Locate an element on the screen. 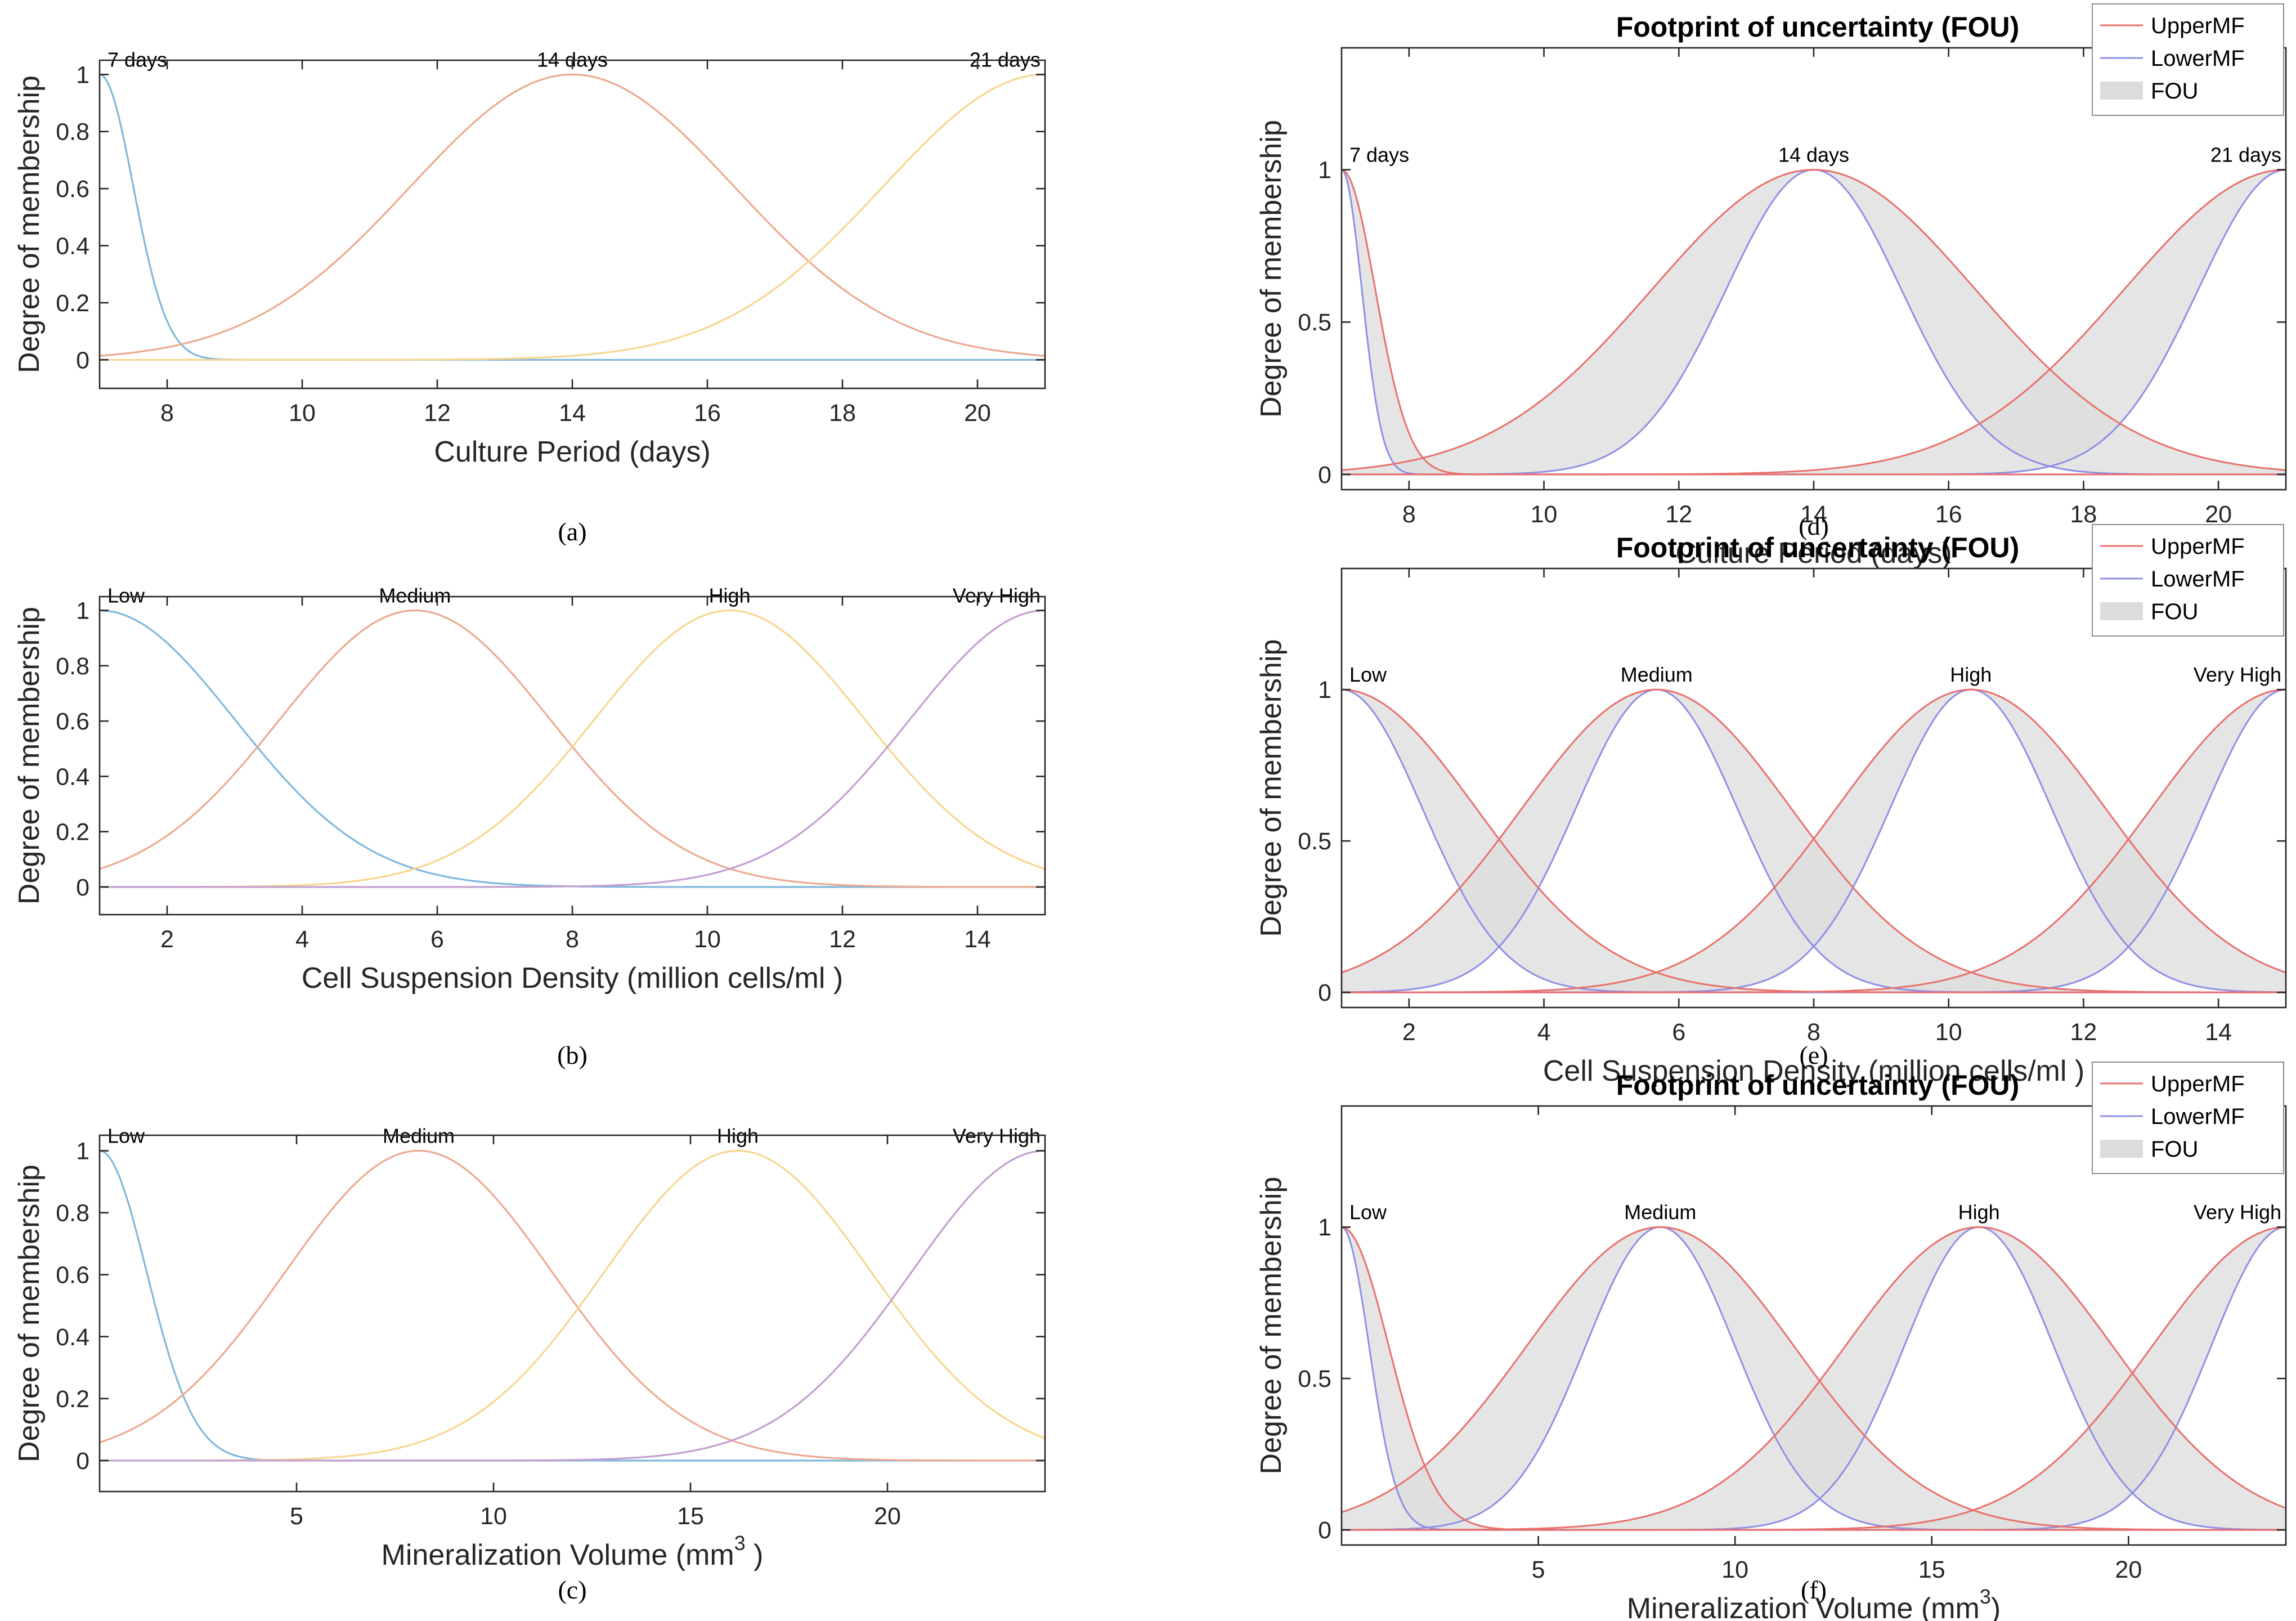  curve-label: 7 days is located at coordinates (1379, 155).